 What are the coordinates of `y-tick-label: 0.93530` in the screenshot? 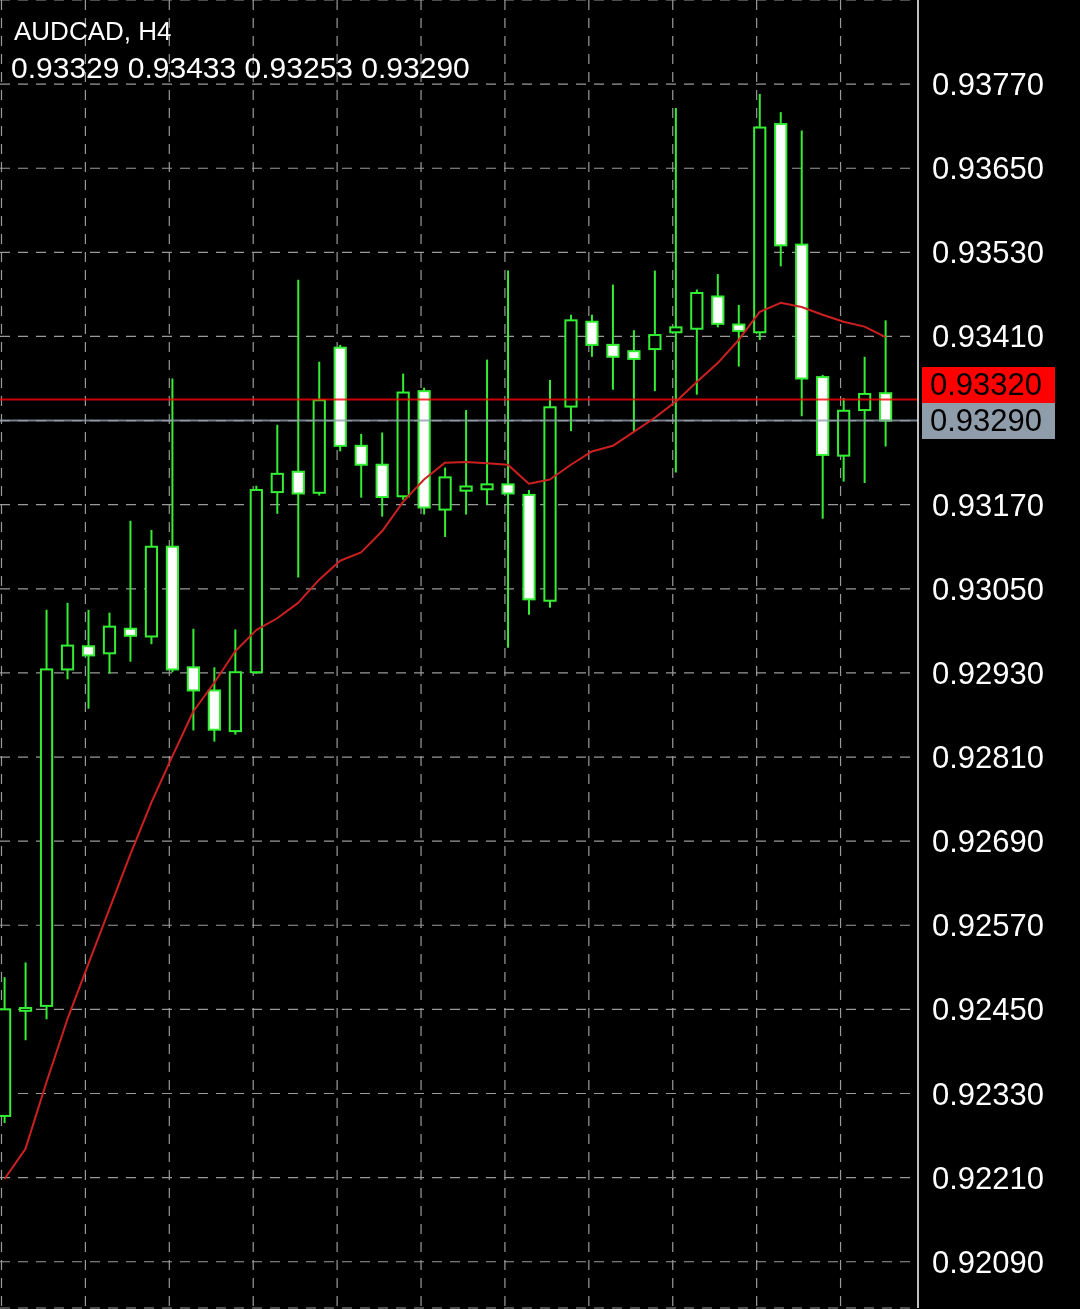 It's located at (988, 253).